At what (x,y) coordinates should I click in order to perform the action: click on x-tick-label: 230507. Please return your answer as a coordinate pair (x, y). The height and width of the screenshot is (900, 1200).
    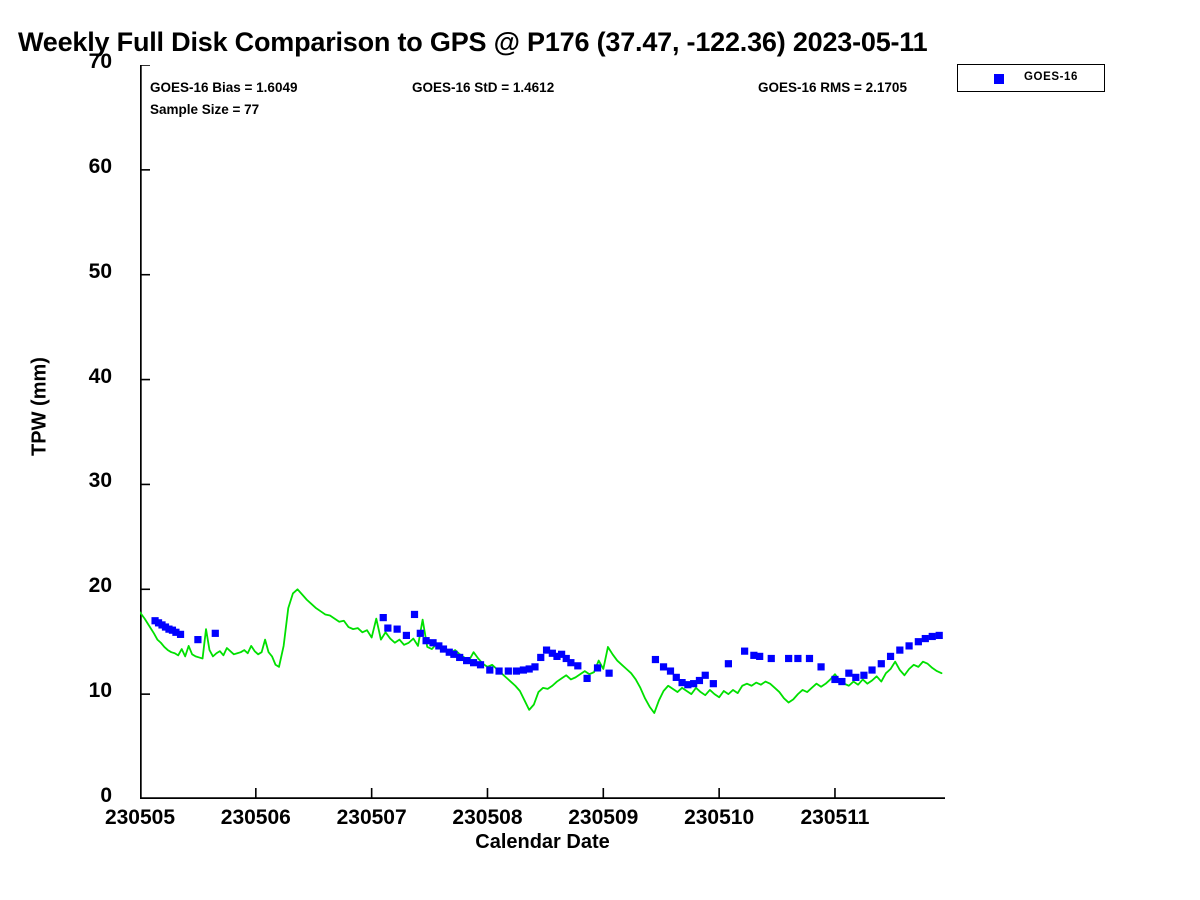
    Looking at the image, I should click on (371, 817).